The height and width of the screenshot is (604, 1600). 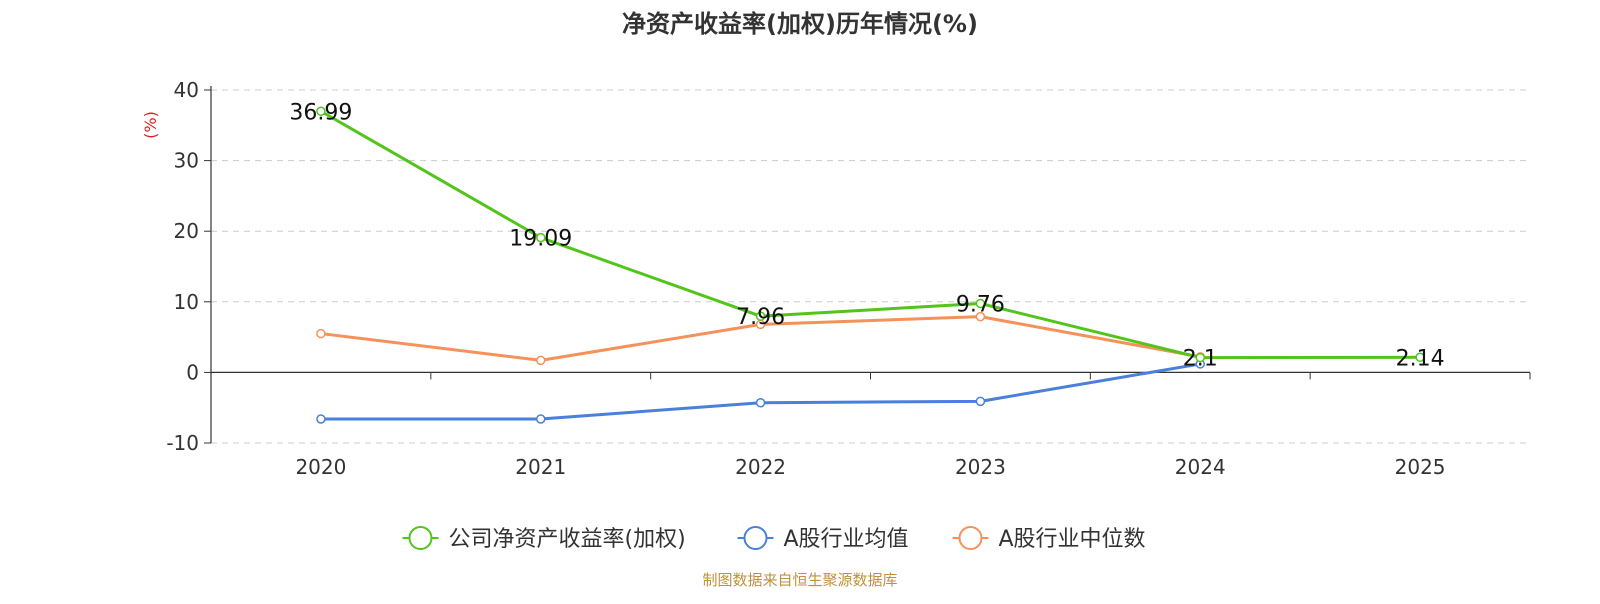 What do you see at coordinates (186, 302) in the screenshot?
I see `y-tick-label: 10` at bounding box center [186, 302].